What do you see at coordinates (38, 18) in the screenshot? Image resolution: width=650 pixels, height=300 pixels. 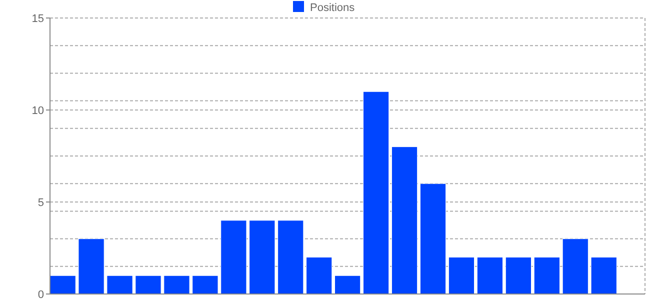 I see `y-tick-label: 15` at bounding box center [38, 18].